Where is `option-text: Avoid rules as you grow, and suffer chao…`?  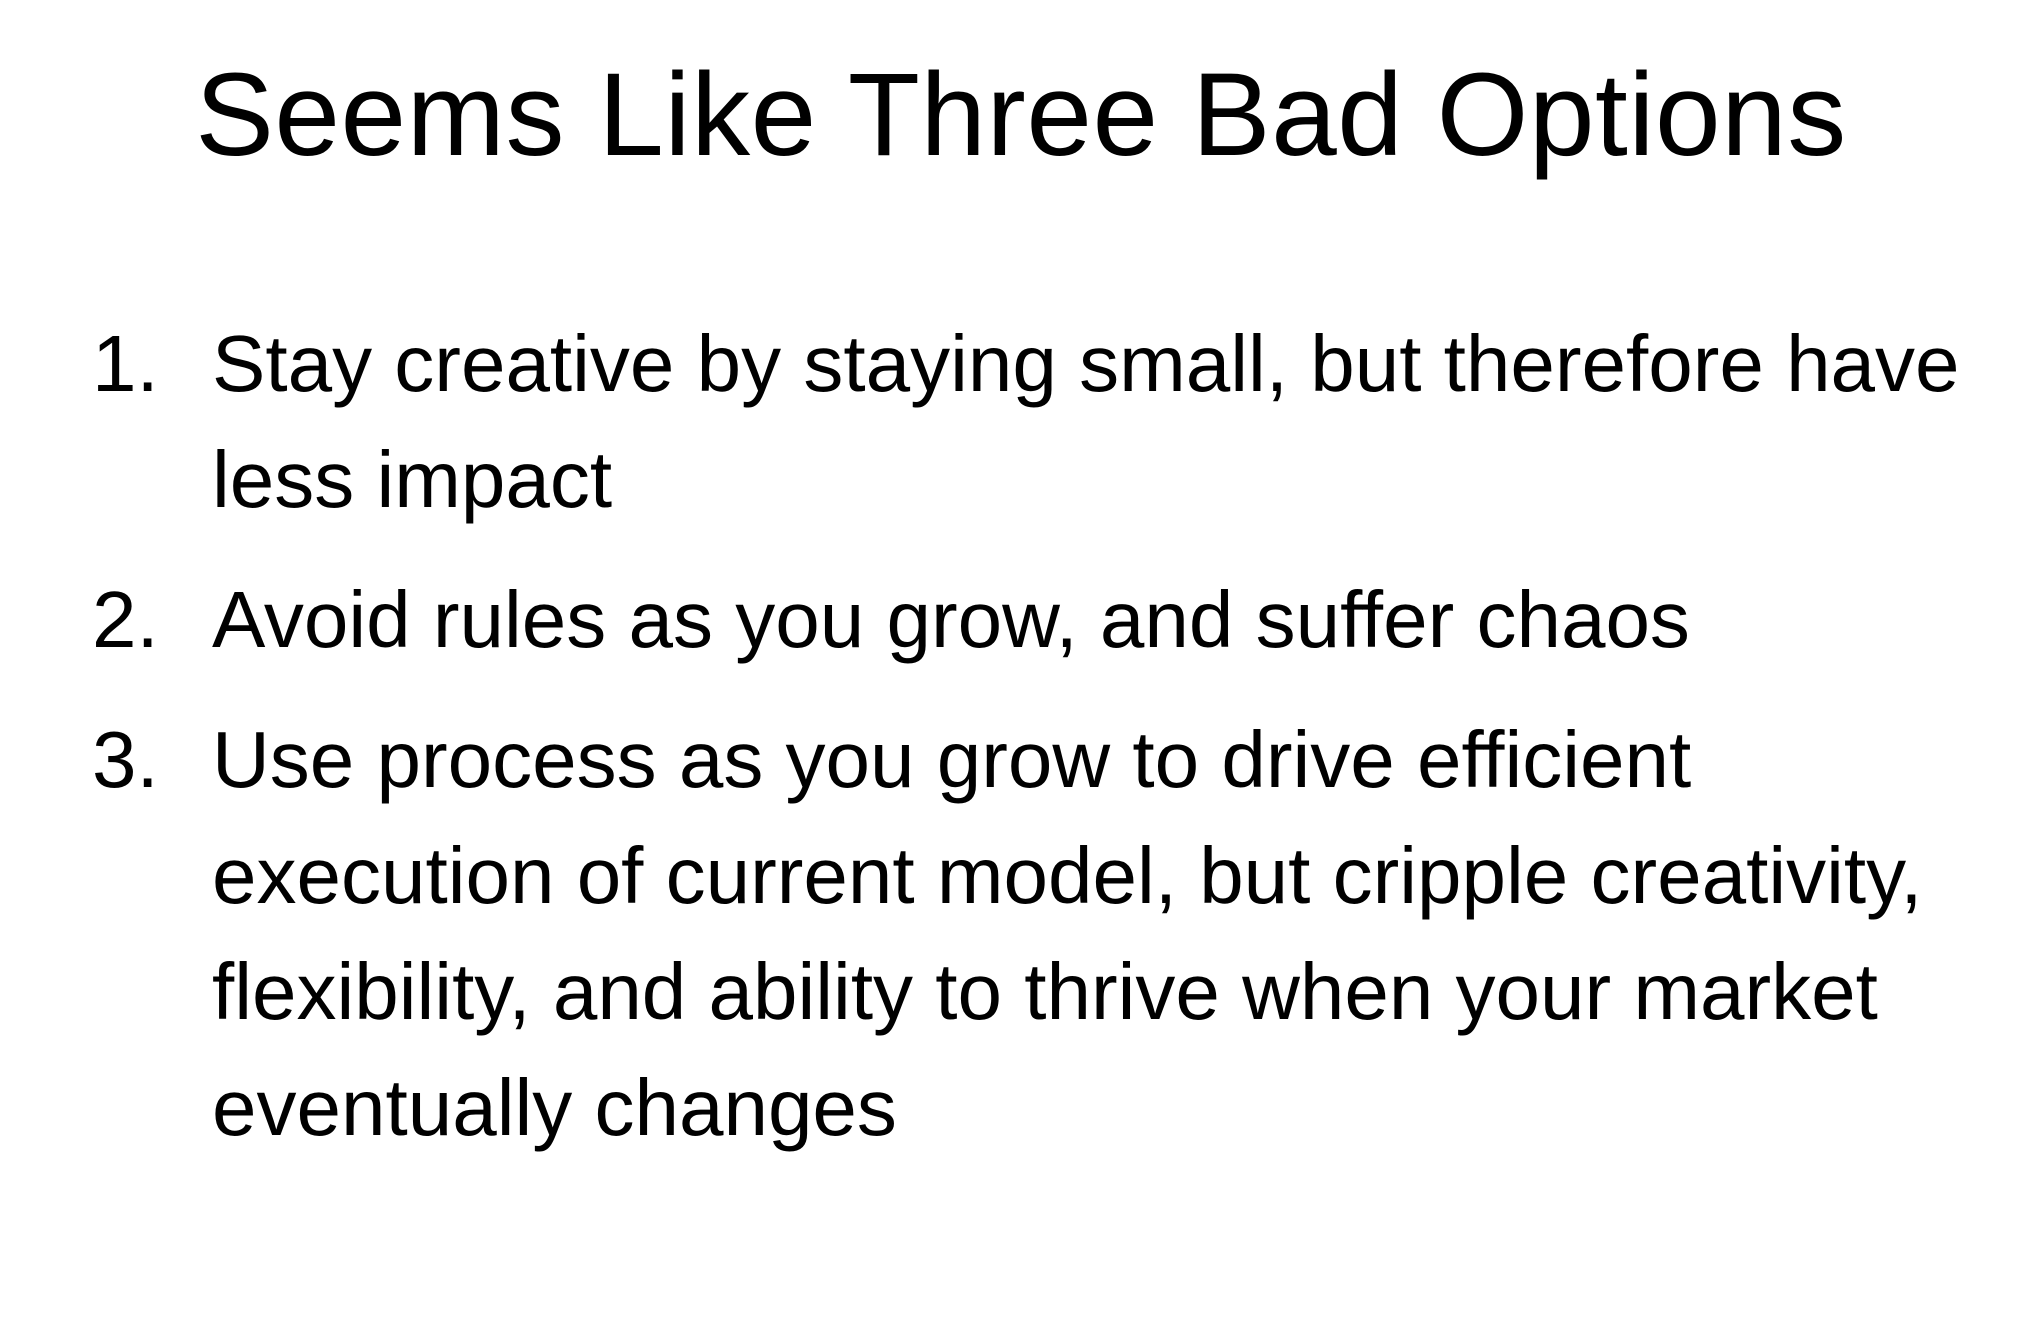
option-text: Avoid rules as you grow, and suffer chao… is located at coordinates (951, 619).